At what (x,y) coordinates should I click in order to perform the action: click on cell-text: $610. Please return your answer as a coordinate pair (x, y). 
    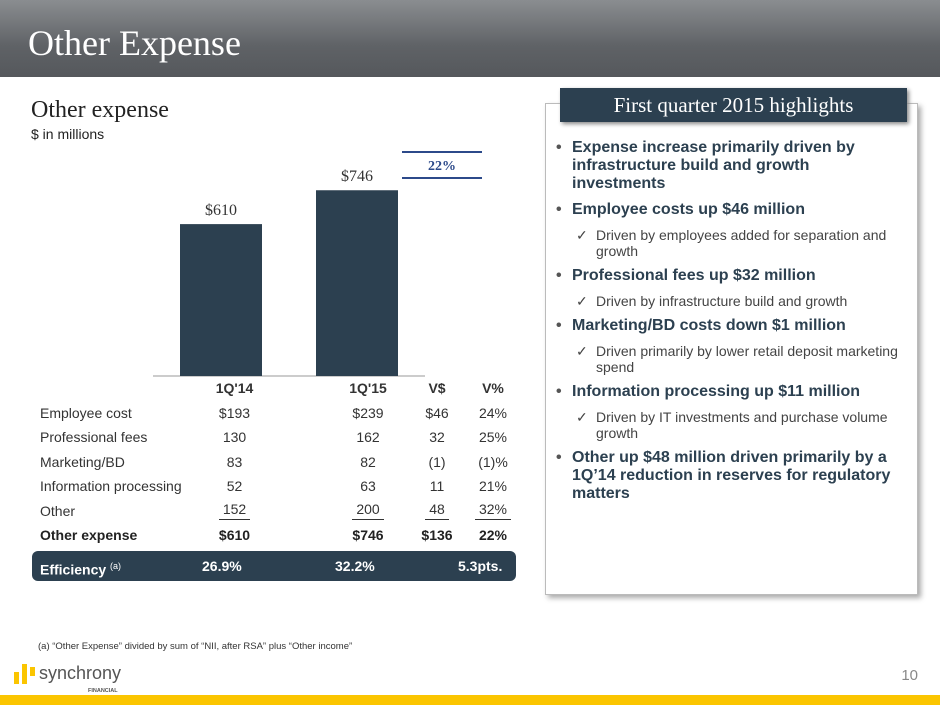
    Looking at the image, I should click on (234, 535).